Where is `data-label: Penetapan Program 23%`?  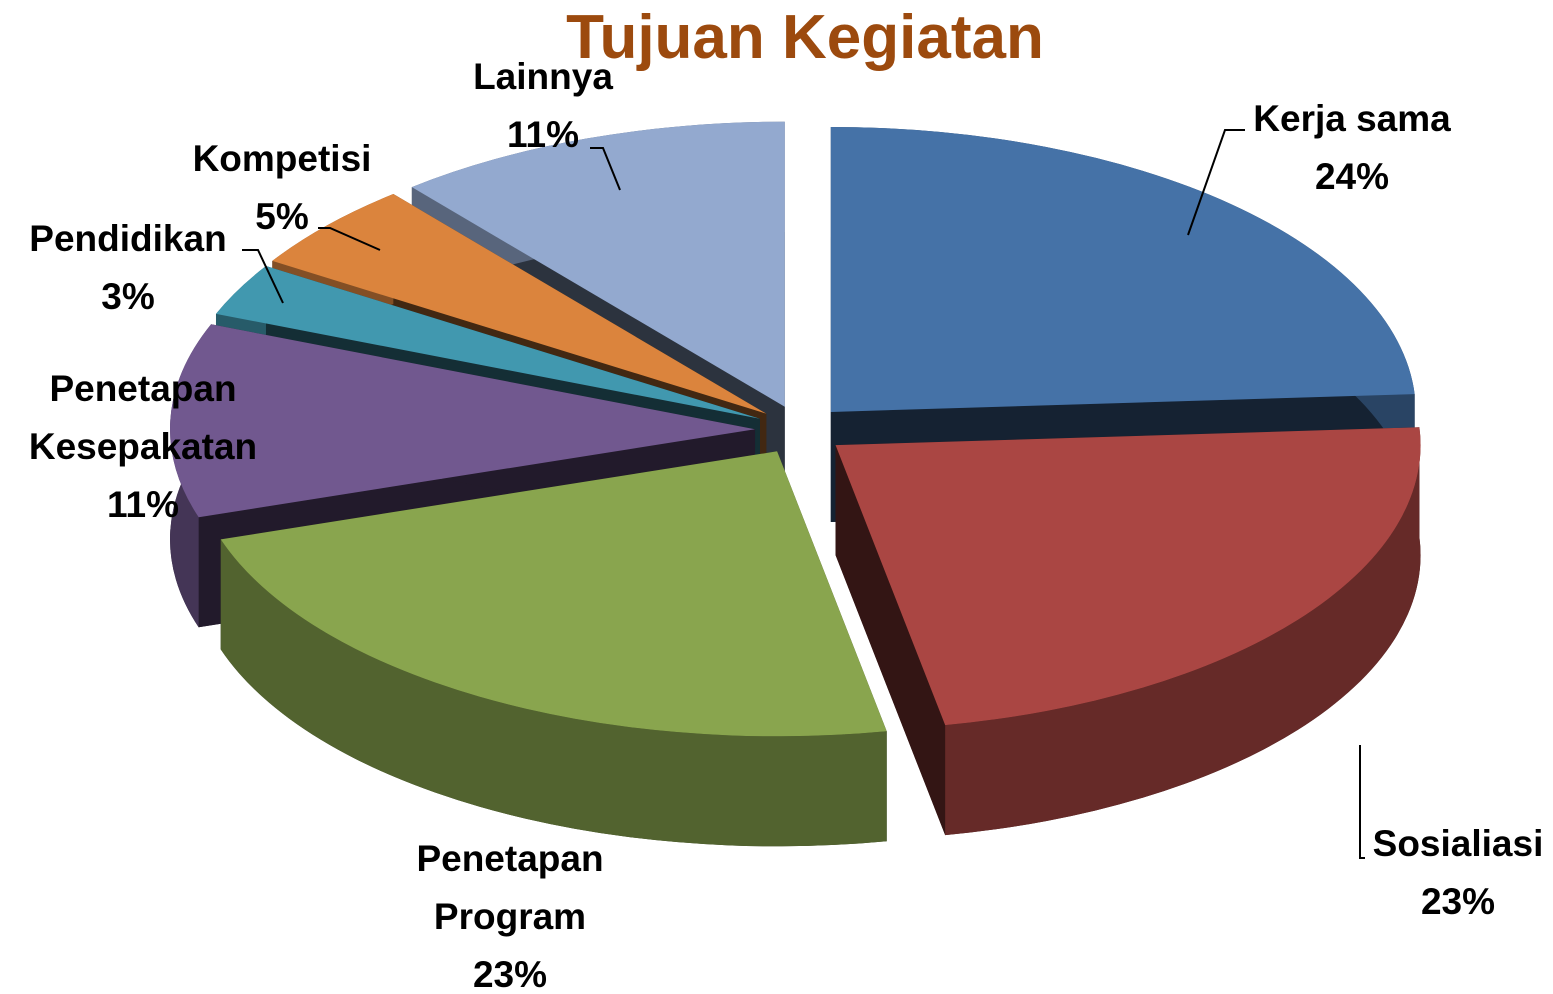 data-label: Penetapan Program 23% is located at coordinates (510, 912).